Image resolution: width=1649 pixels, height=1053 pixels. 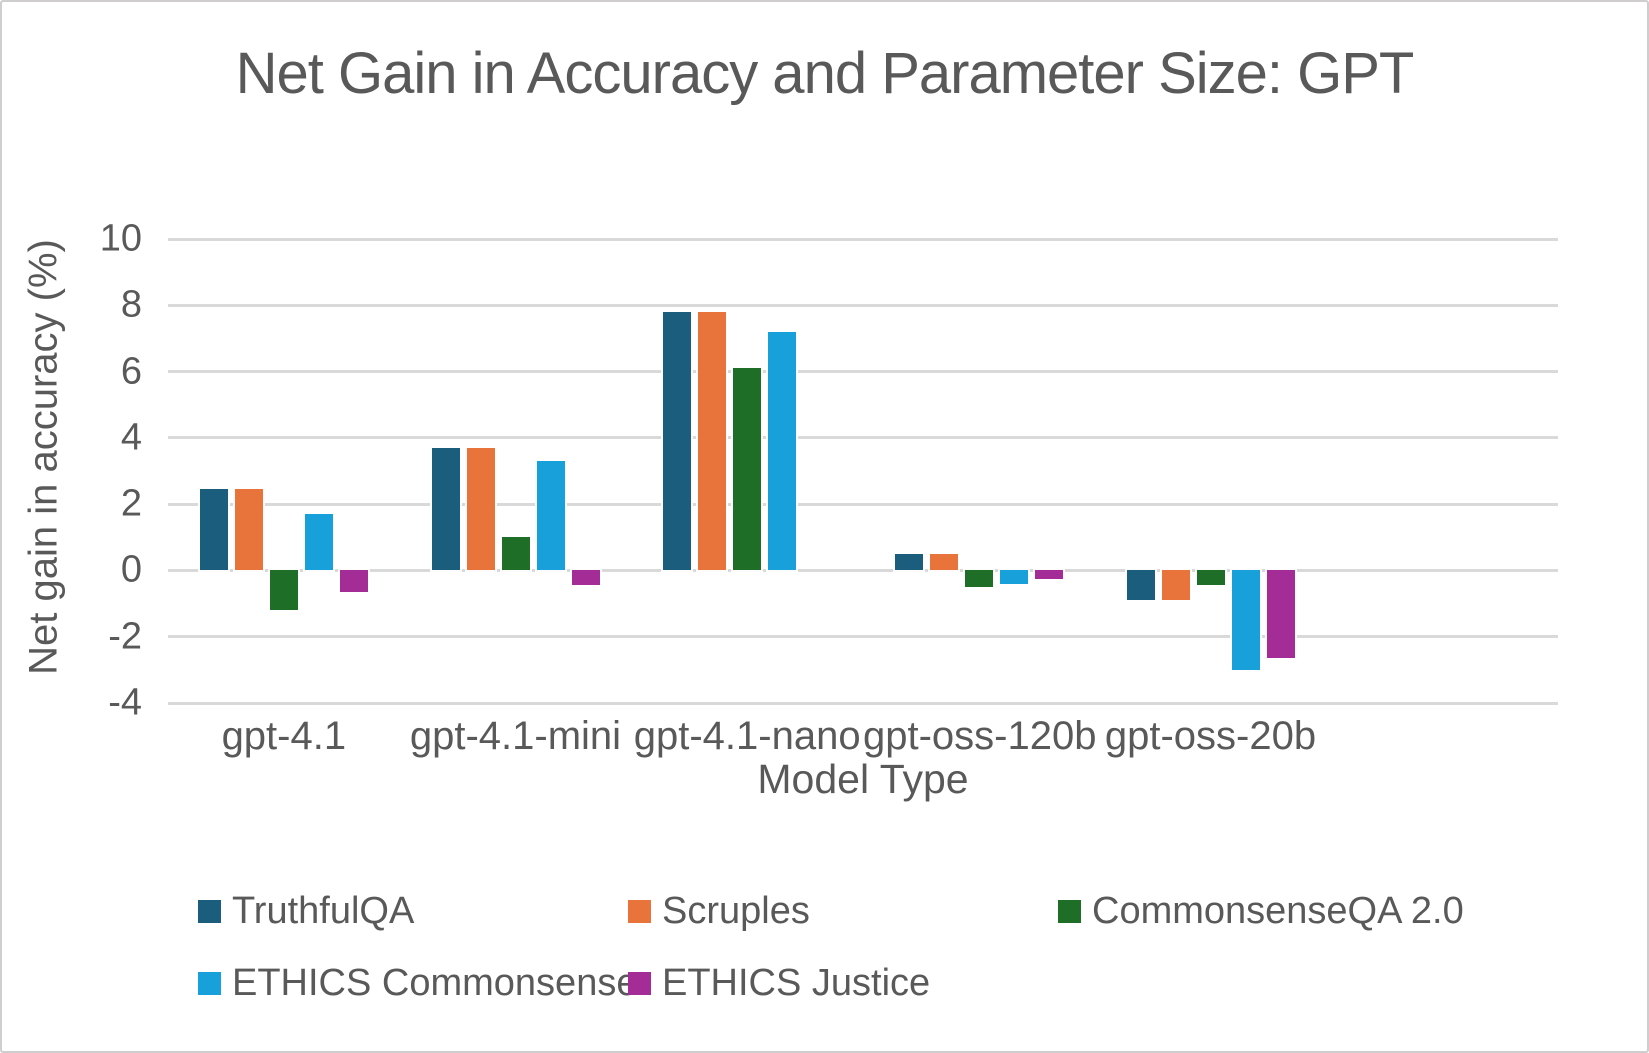 I want to click on bar-ethics-justice-gpt-oss-20b, so click(x=1280, y=614).